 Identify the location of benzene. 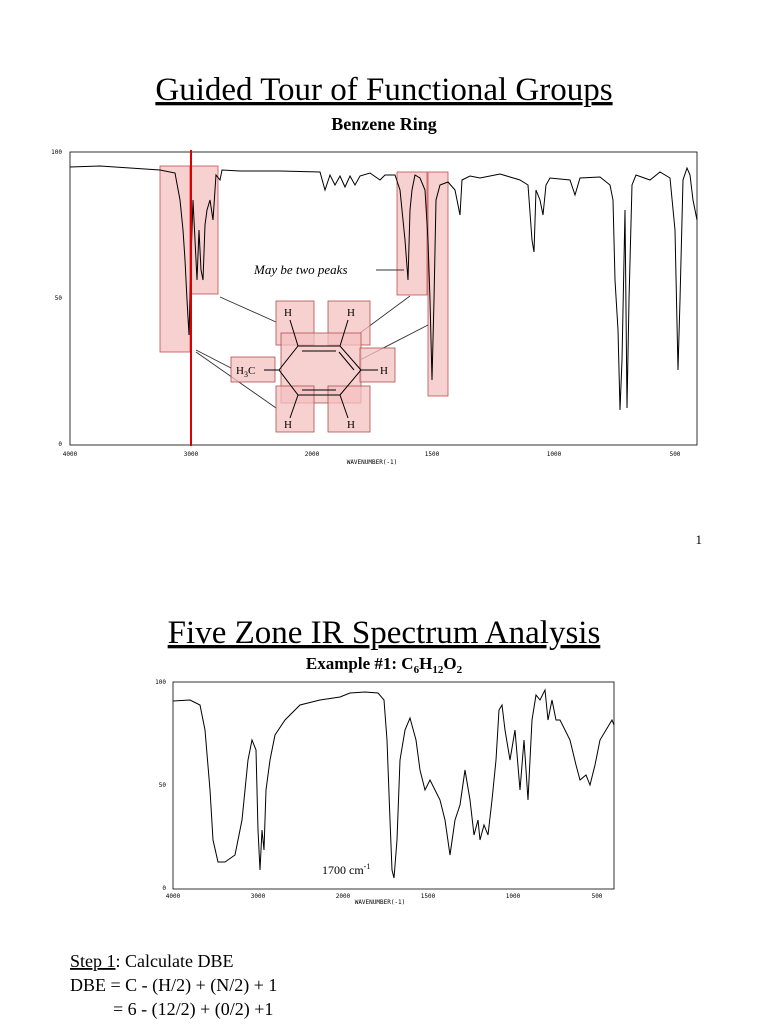
(321, 369).